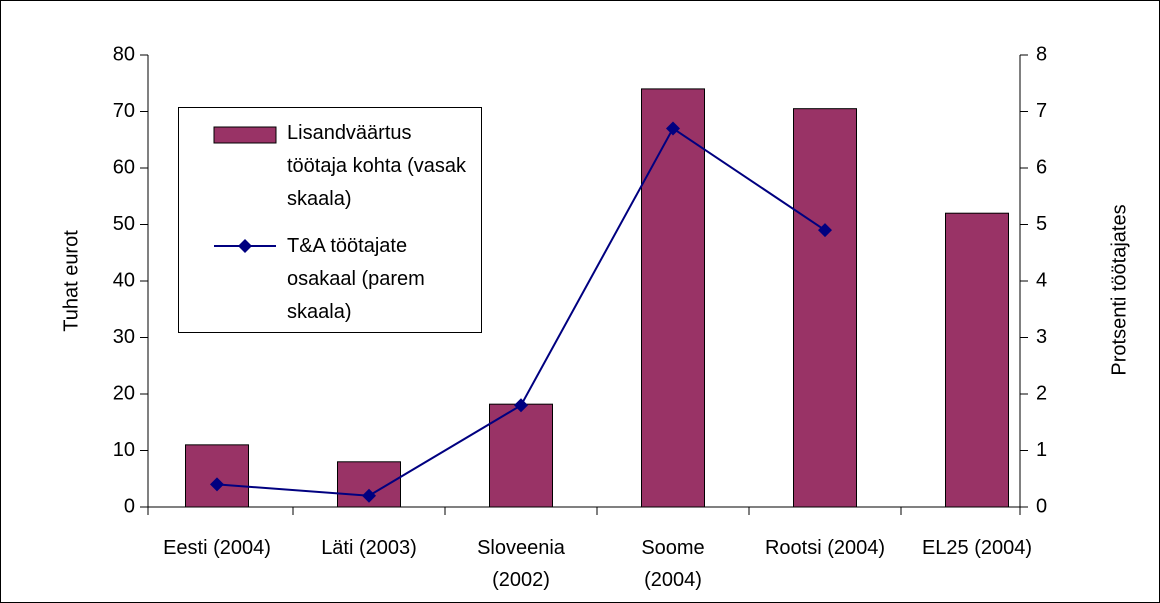  I want to click on y-tick-label: 50, so click(124, 224).